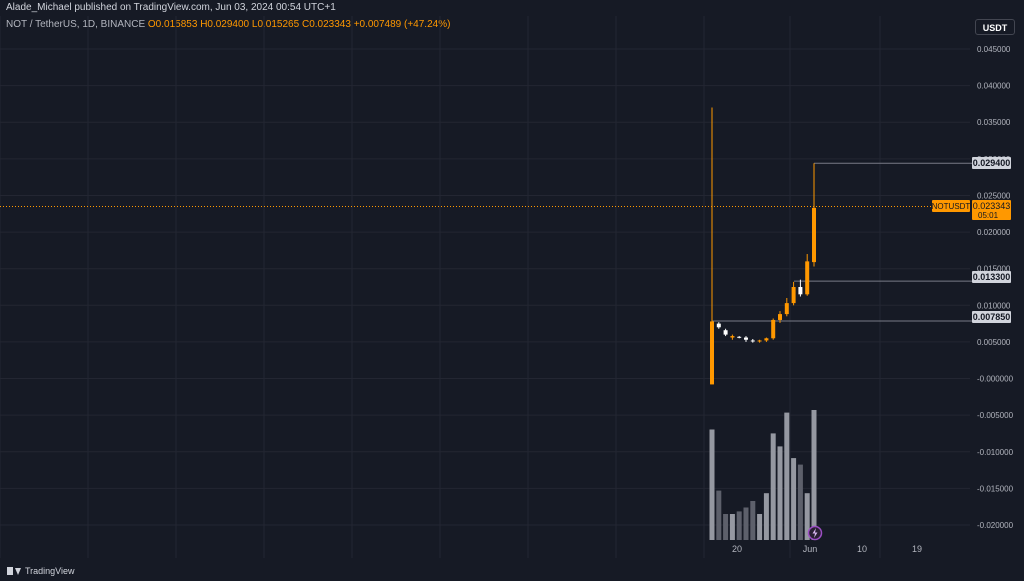 Image resolution: width=1024 pixels, height=581 pixels. I want to click on price-tick: 0.025000, so click(994, 195).